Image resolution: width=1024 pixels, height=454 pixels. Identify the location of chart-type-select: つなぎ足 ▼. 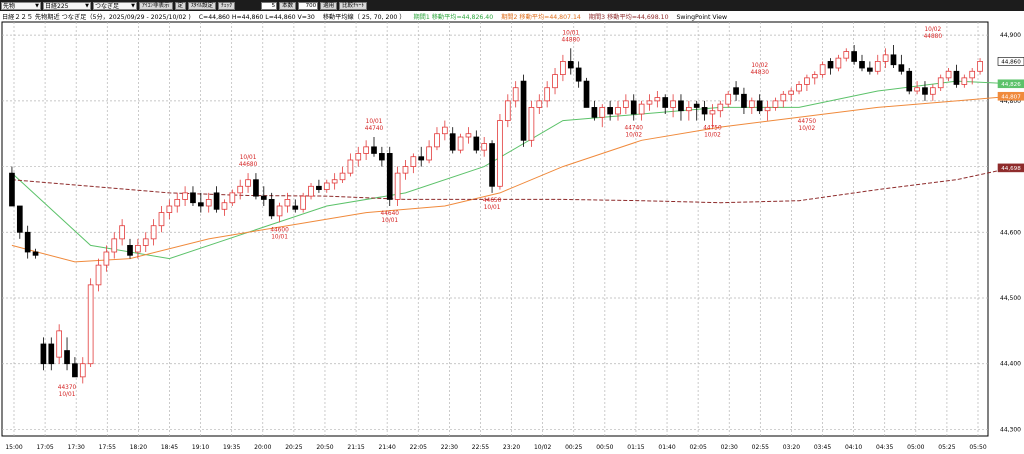
(115, 5).